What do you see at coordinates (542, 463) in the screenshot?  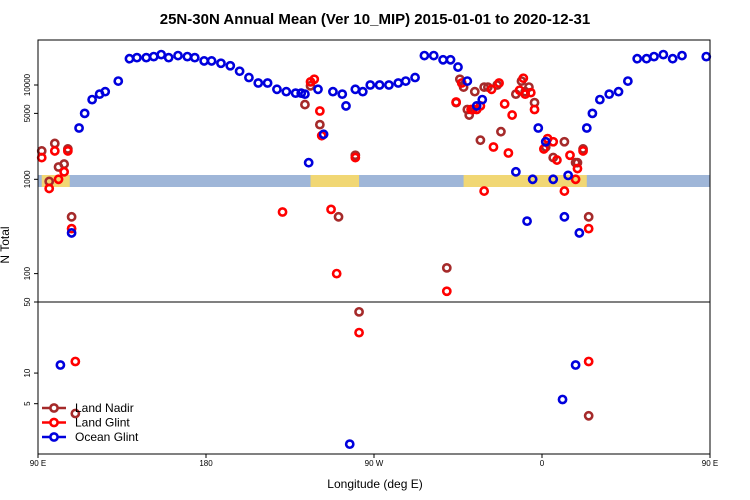 I see `x-tick-label: 0` at bounding box center [542, 463].